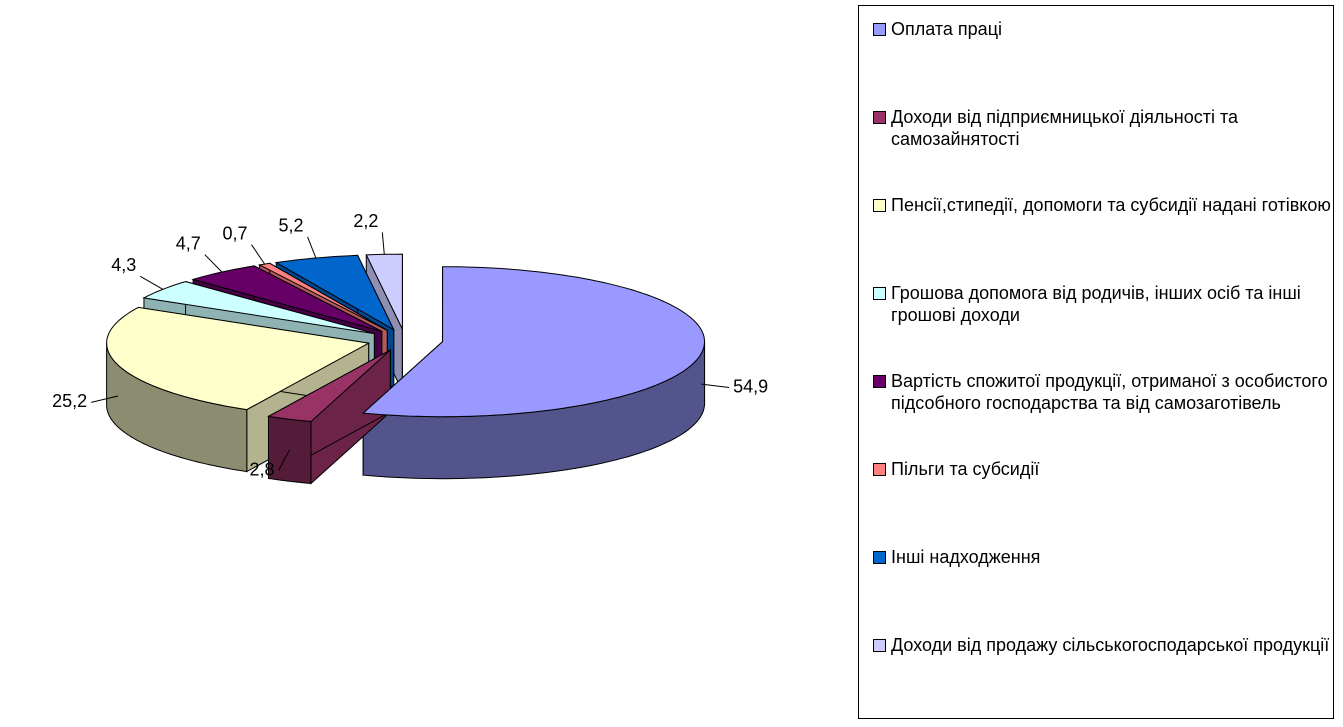 Image resolution: width=1343 pixels, height=727 pixels. Describe the element at coordinates (234, 233) in the screenshot. I see `data-label: 0,7` at that location.